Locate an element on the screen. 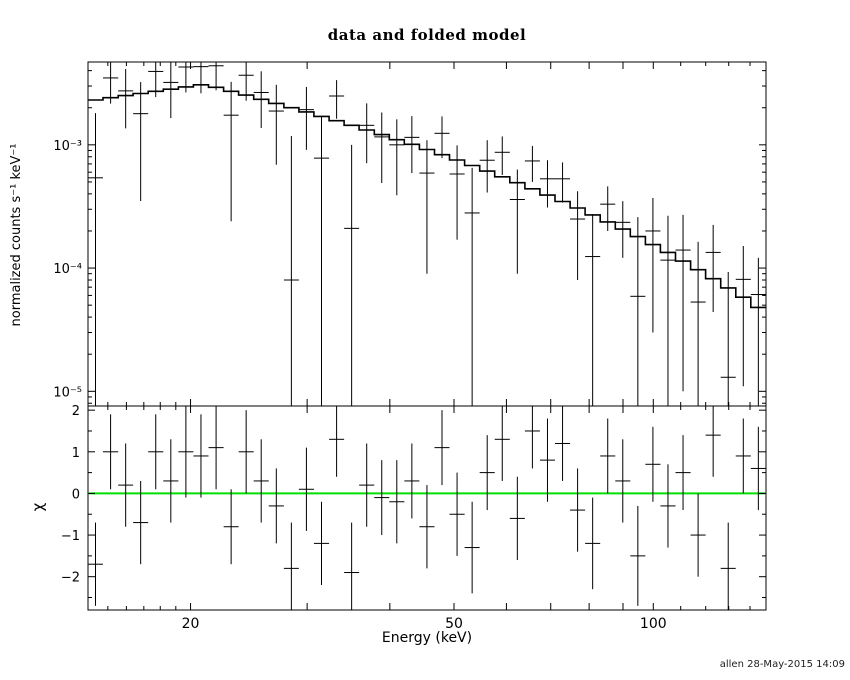 The height and width of the screenshot is (680, 850). plot-timestamp: allen 28-May-2015 14:09 is located at coordinates (782, 664).